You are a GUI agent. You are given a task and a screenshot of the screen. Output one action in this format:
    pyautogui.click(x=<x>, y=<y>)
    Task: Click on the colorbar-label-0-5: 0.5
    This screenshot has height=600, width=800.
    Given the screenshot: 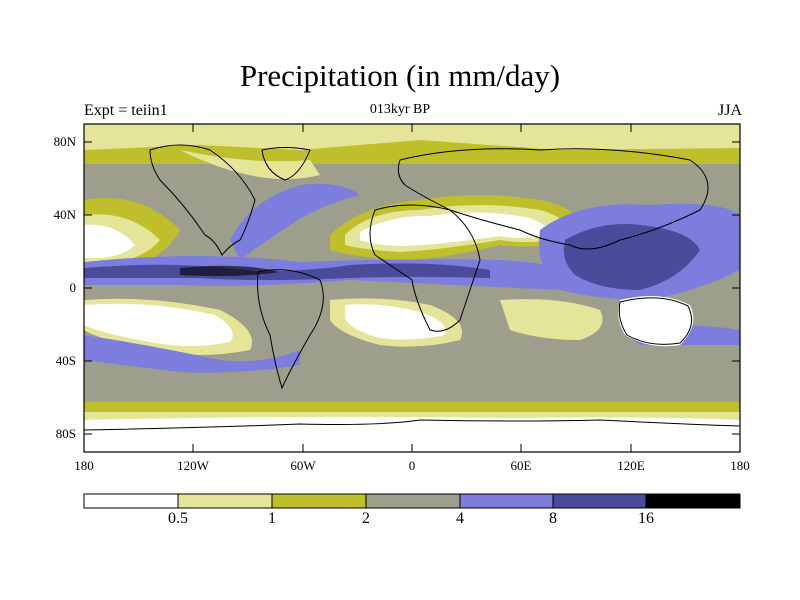 What is the action you would take?
    pyautogui.click(x=178, y=518)
    